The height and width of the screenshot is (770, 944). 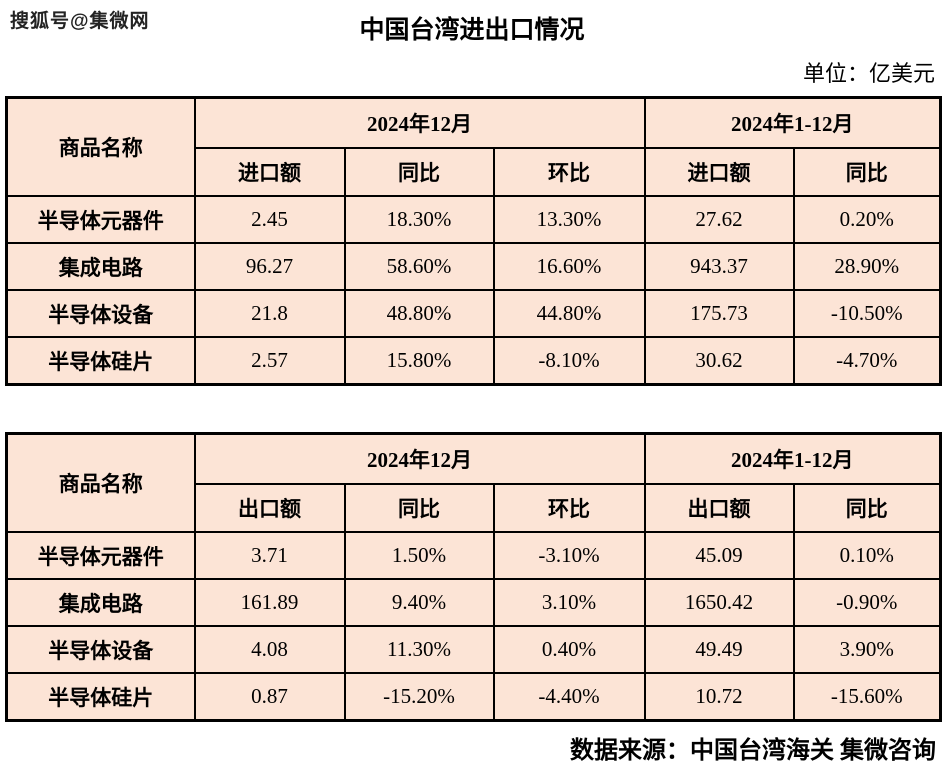 I want to click on value-cell: 161.89, so click(x=269, y=602).